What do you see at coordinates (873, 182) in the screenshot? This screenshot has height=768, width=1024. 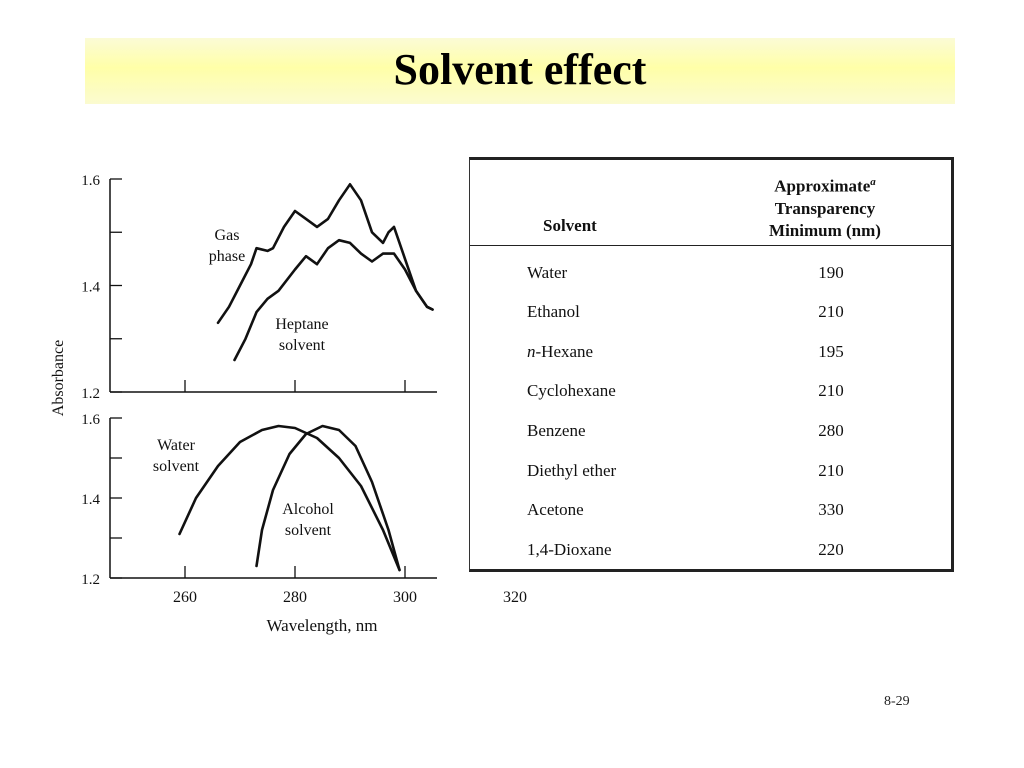 I see `header-footnote-mark: a` at bounding box center [873, 182].